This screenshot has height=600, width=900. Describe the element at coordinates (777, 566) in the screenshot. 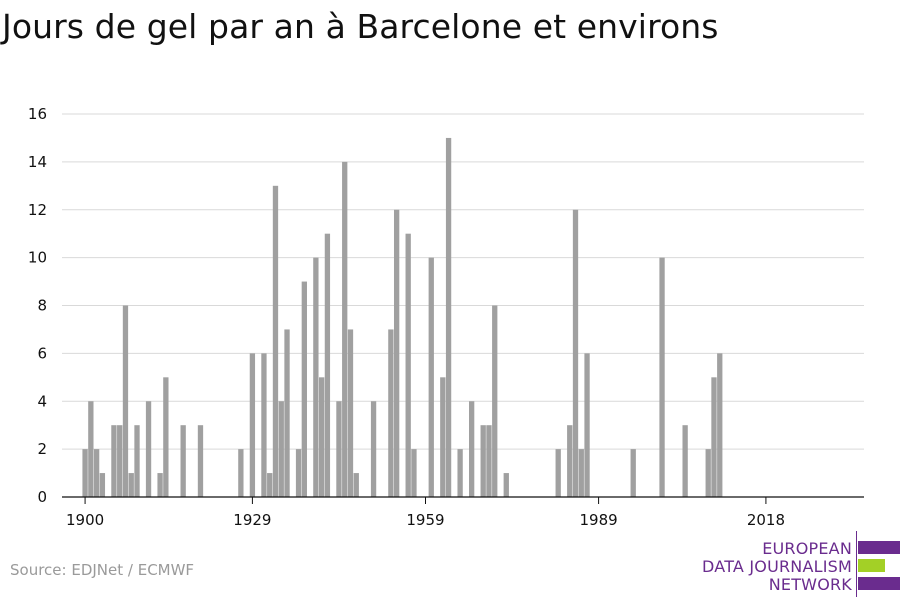

I see `logo-line-2: DATA JOURNALISM` at that location.